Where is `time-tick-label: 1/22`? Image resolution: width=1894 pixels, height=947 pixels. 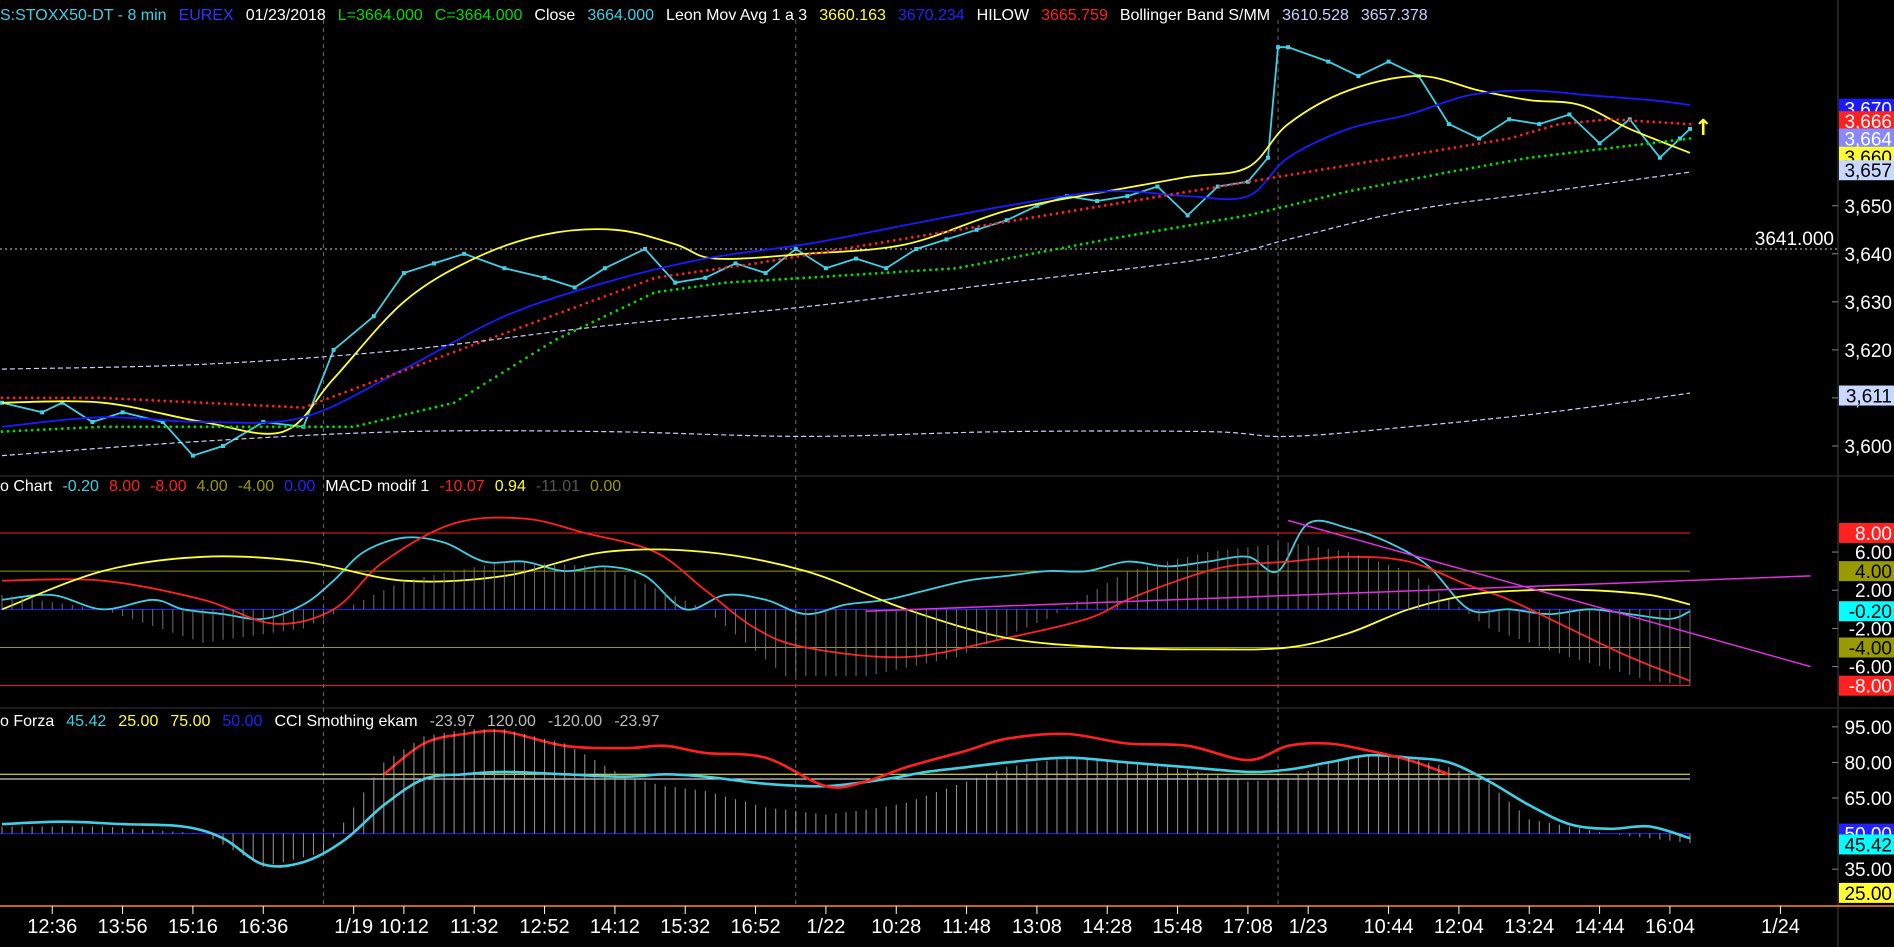 time-tick-label: 1/22 is located at coordinates (825, 927).